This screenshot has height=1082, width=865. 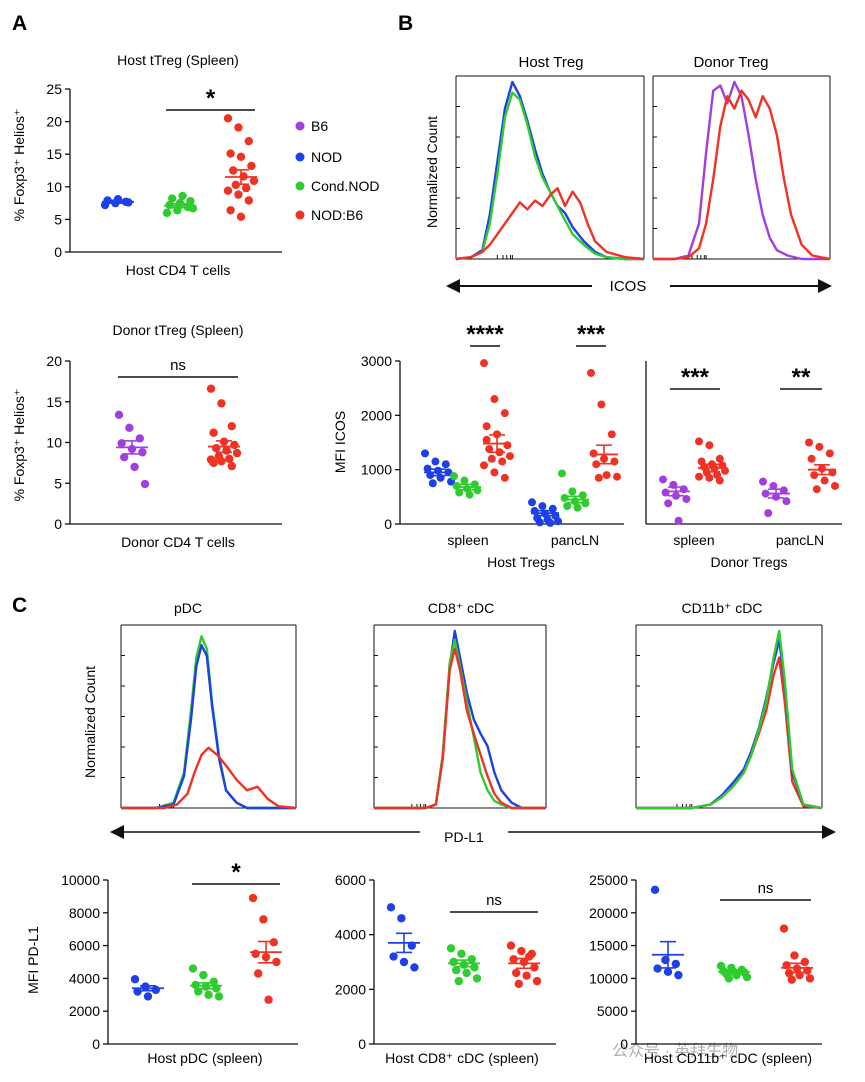 I want to click on chart-b-histograms: Normalized Count Host Treg Donor Treg, so click(x=627, y=157).